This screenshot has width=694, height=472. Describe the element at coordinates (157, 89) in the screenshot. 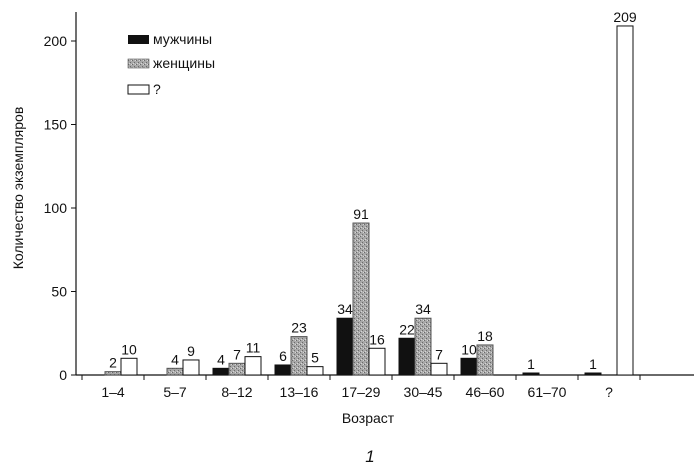

I see `legend-label-unknown: ?` at that location.